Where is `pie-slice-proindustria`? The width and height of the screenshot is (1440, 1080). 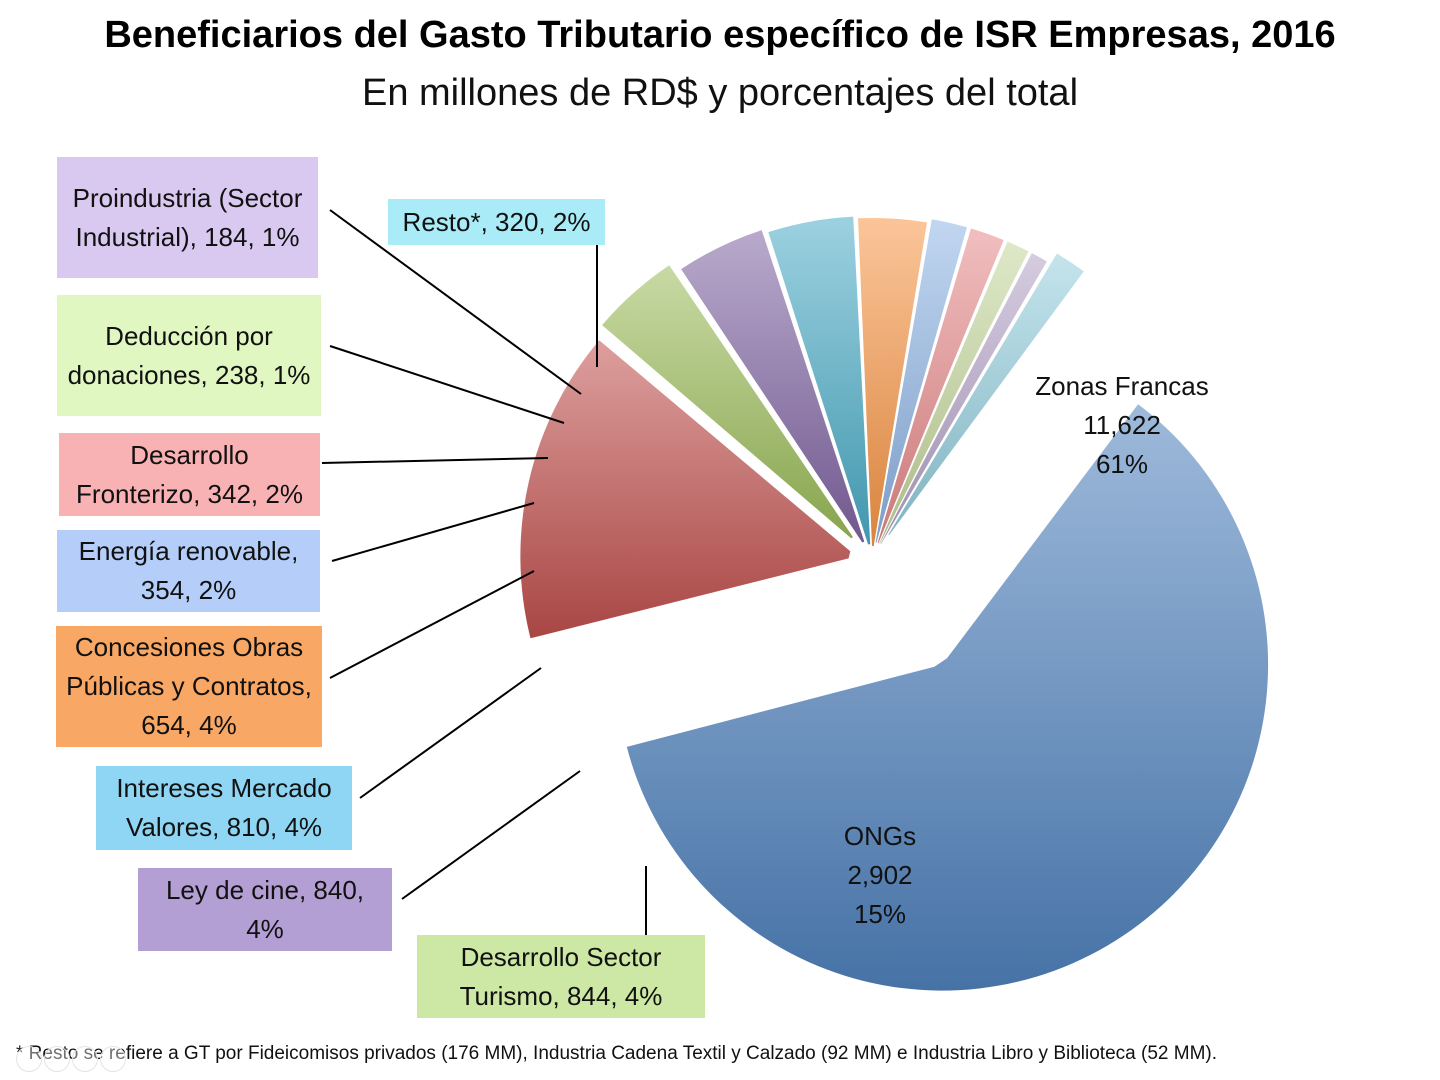 pie-slice-proindustria is located at coordinates (963, 399).